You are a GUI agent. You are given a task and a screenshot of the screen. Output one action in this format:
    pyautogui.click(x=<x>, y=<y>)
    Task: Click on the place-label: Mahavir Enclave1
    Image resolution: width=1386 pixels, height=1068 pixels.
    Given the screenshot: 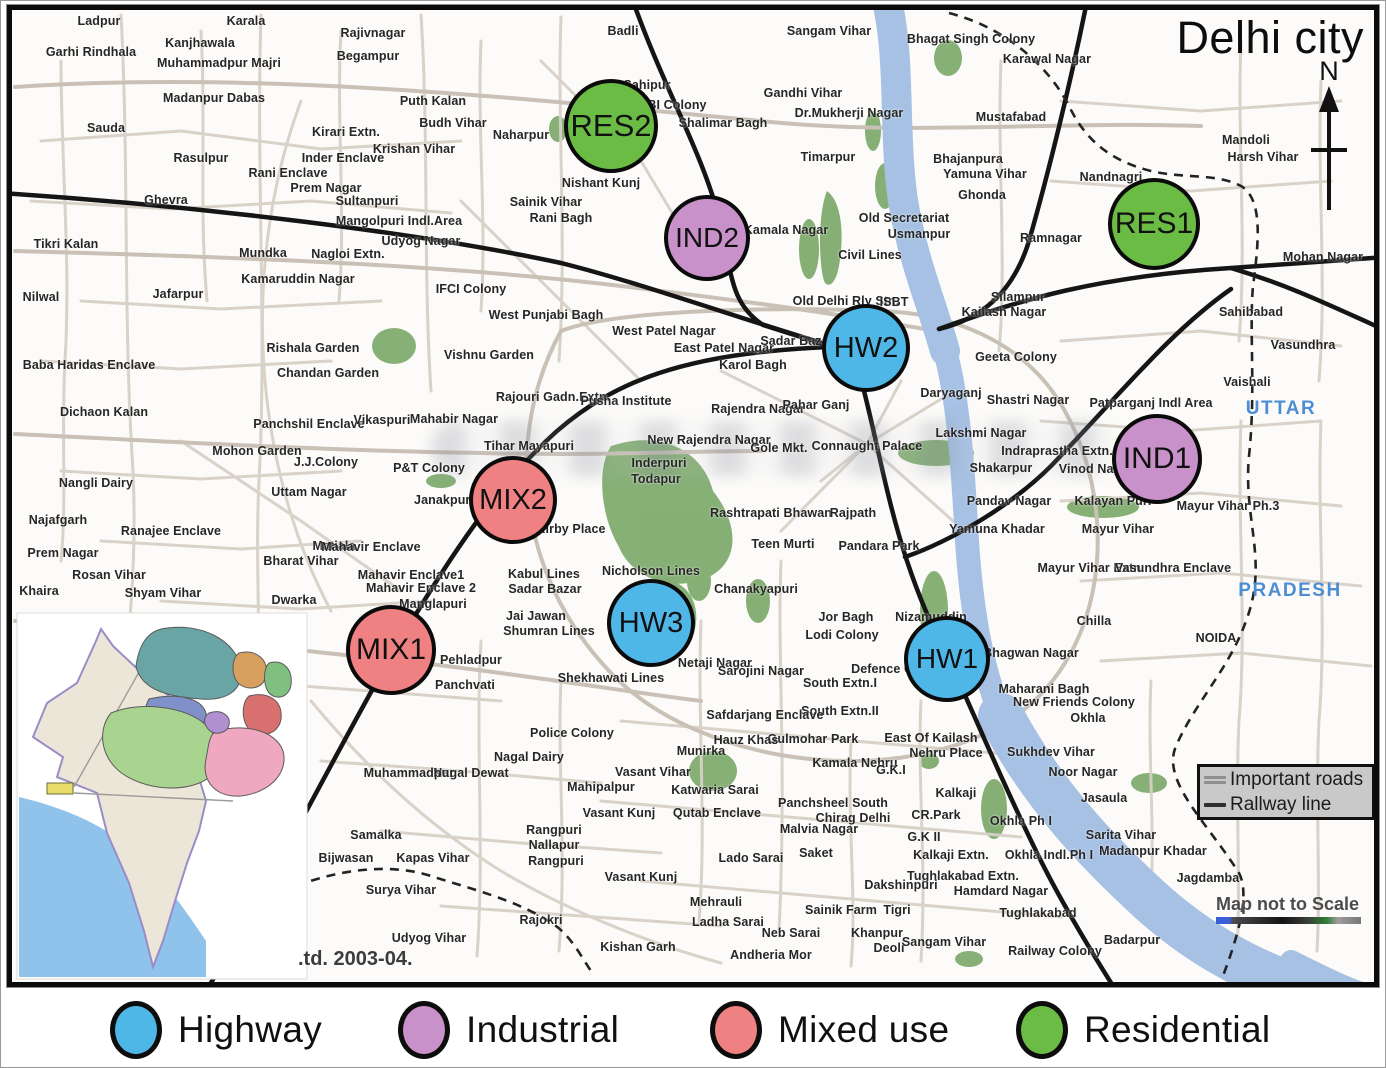 What is the action you would take?
    pyautogui.click(x=411, y=575)
    